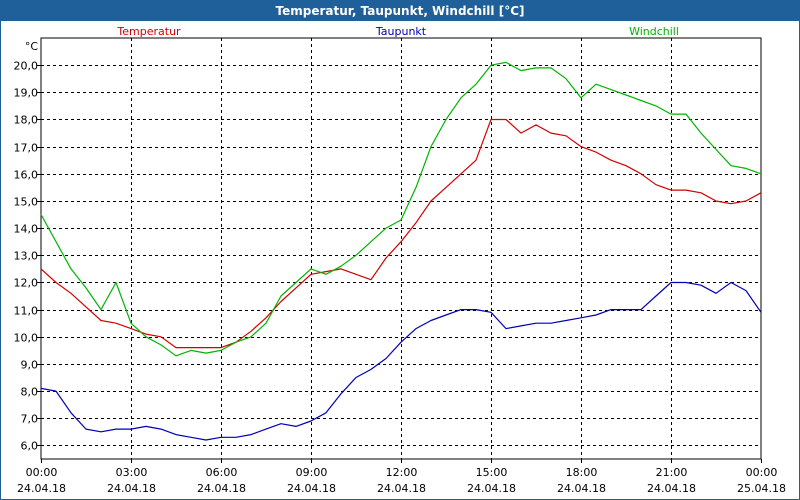 Image resolution: width=800 pixels, height=500 pixels. I want to click on legend-entry-windchill: Windchill, so click(654, 31).